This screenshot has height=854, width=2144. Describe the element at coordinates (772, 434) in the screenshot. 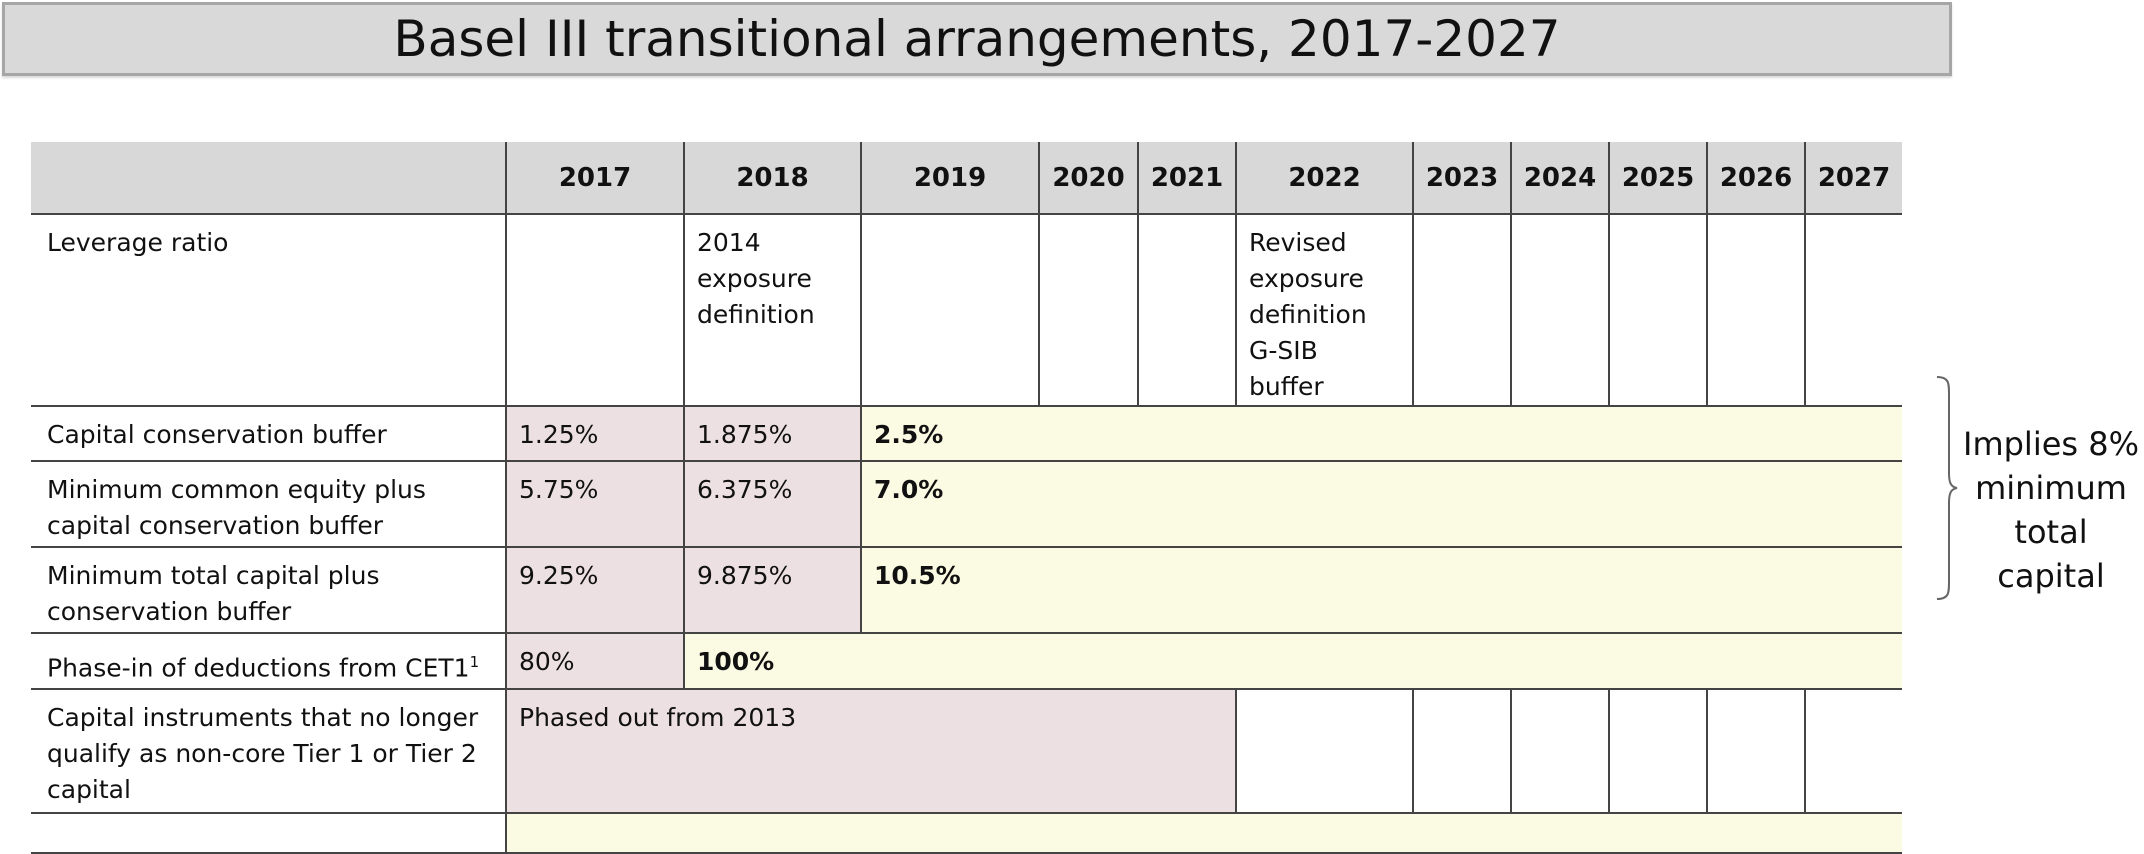

I see `cell-ccb-2018: 1.875%` at that location.